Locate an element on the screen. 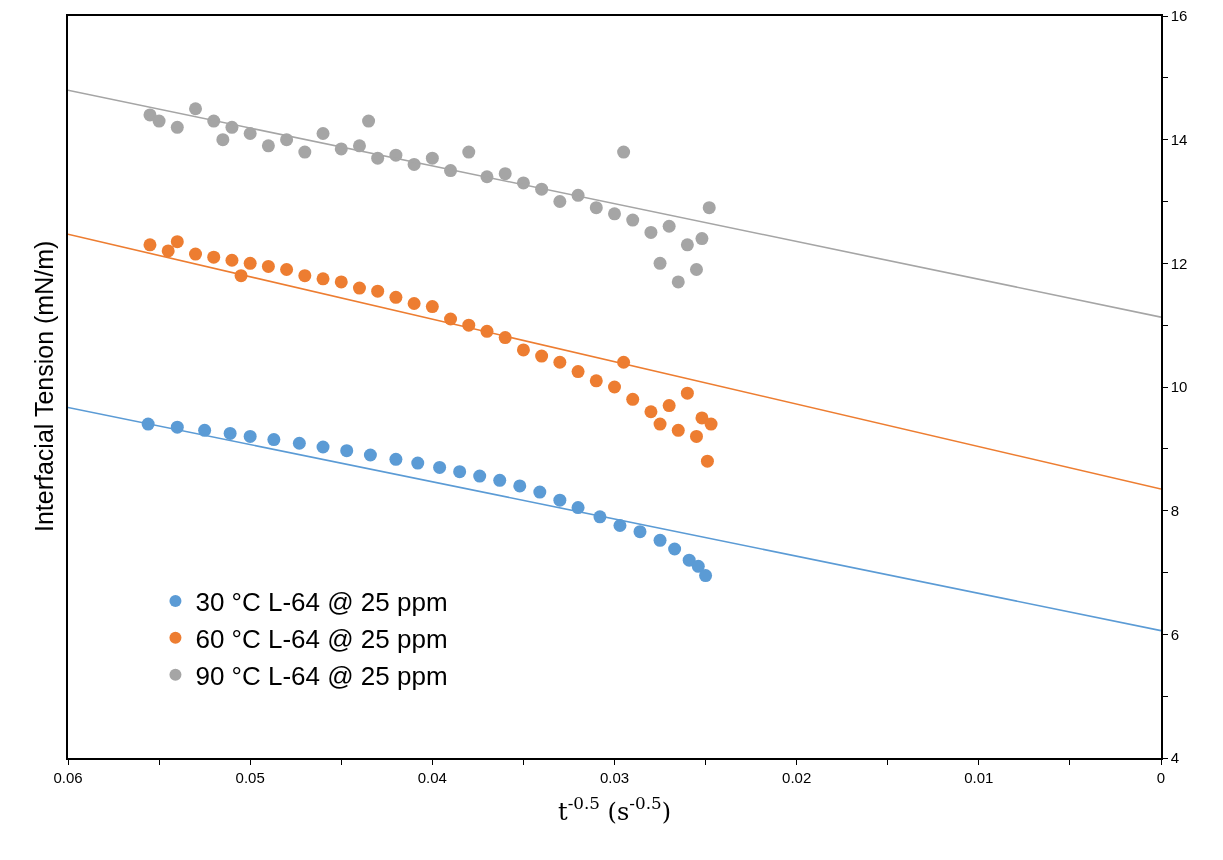 This screenshot has height=860, width=1223. y-axis-title: Interfacial Tension (mN/m) is located at coordinates (44, 386).